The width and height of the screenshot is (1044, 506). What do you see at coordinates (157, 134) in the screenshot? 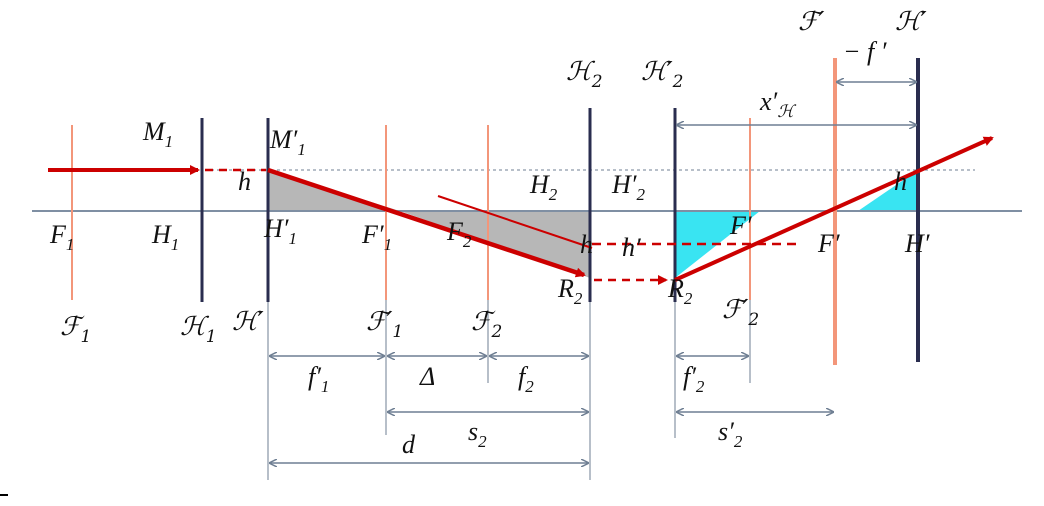
I see `label-M1: M1` at bounding box center [157, 134].